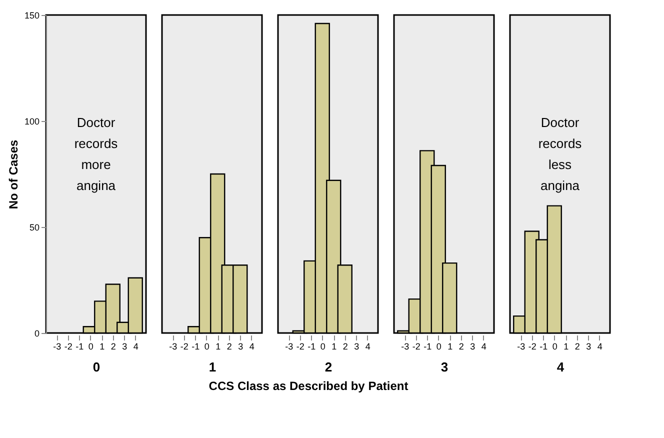 The image size is (664, 438). What do you see at coordinates (96, 367) in the screenshot?
I see `x-axis-title: 0` at bounding box center [96, 367].